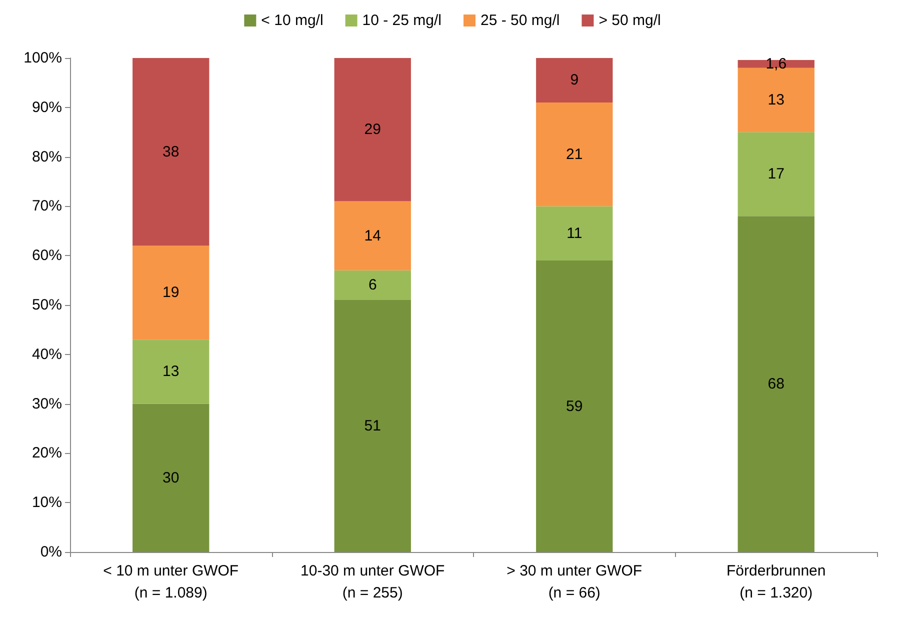 This screenshot has width=905, height=622. What do you see at coordinates (47, 305) in the screenshot?
I see `y-tick-label: 50%` at bounding box center [47, 305].